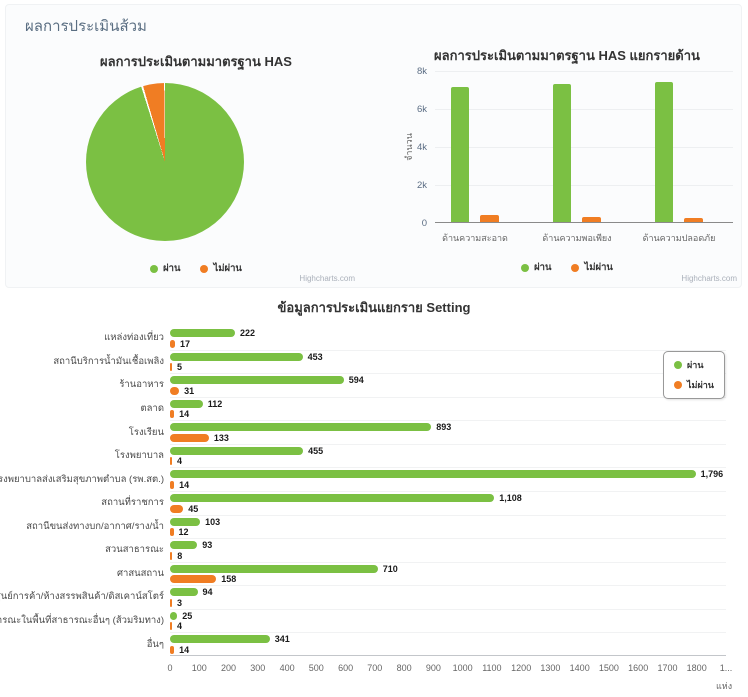 Image resolution: width=748 pixels, height=697 pixels. What do you see at coordinates (316, 668) in the screenshot?
I see `x-axis-tick-label: 500` at bounding box center [316, 668].